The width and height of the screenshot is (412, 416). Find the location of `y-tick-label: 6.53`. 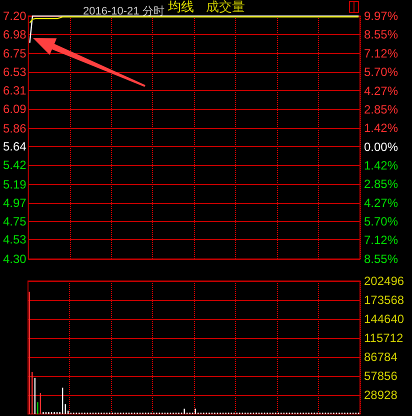

y-tick-label: 6.53 is located at coordinates (14, 72).